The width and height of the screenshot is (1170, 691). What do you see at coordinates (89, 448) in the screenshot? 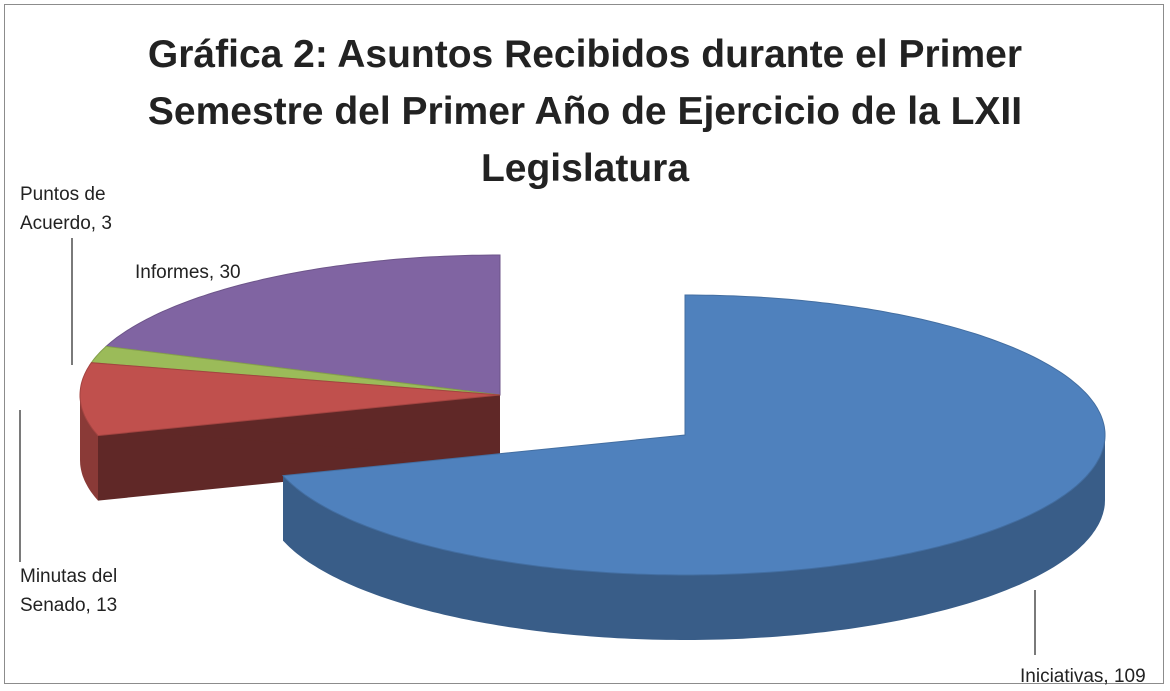
I see `slice-wall` at bounding box center [89, 448].